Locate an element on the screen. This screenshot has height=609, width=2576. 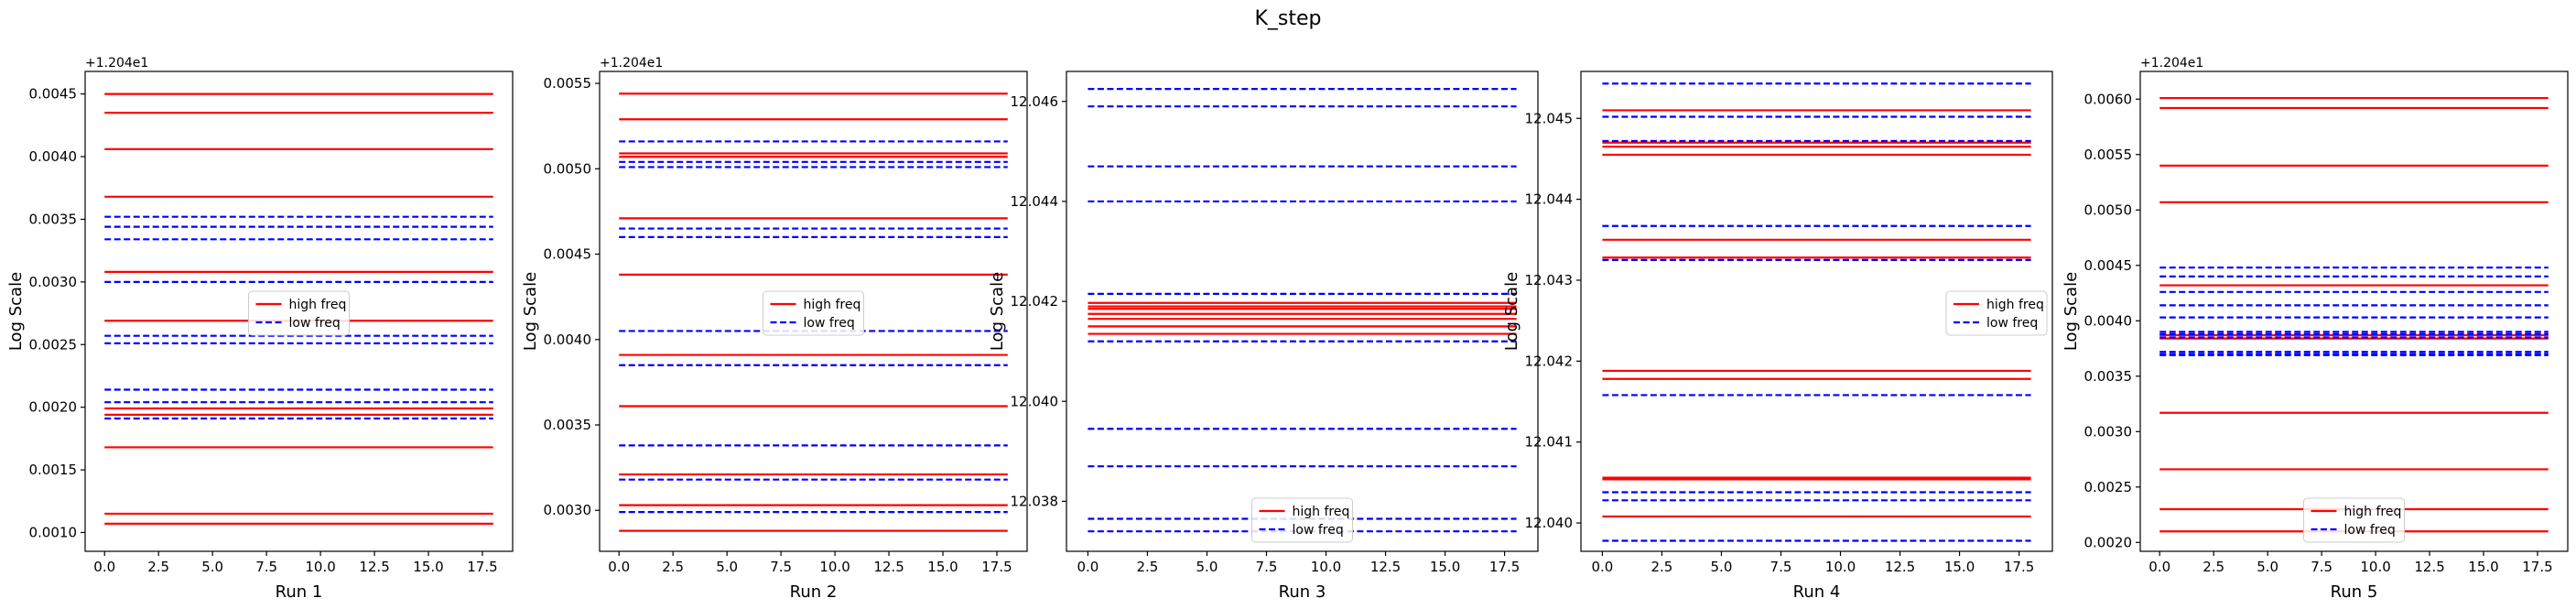
y-tick-label: 12.038 is located at coordinates (1035, 501).